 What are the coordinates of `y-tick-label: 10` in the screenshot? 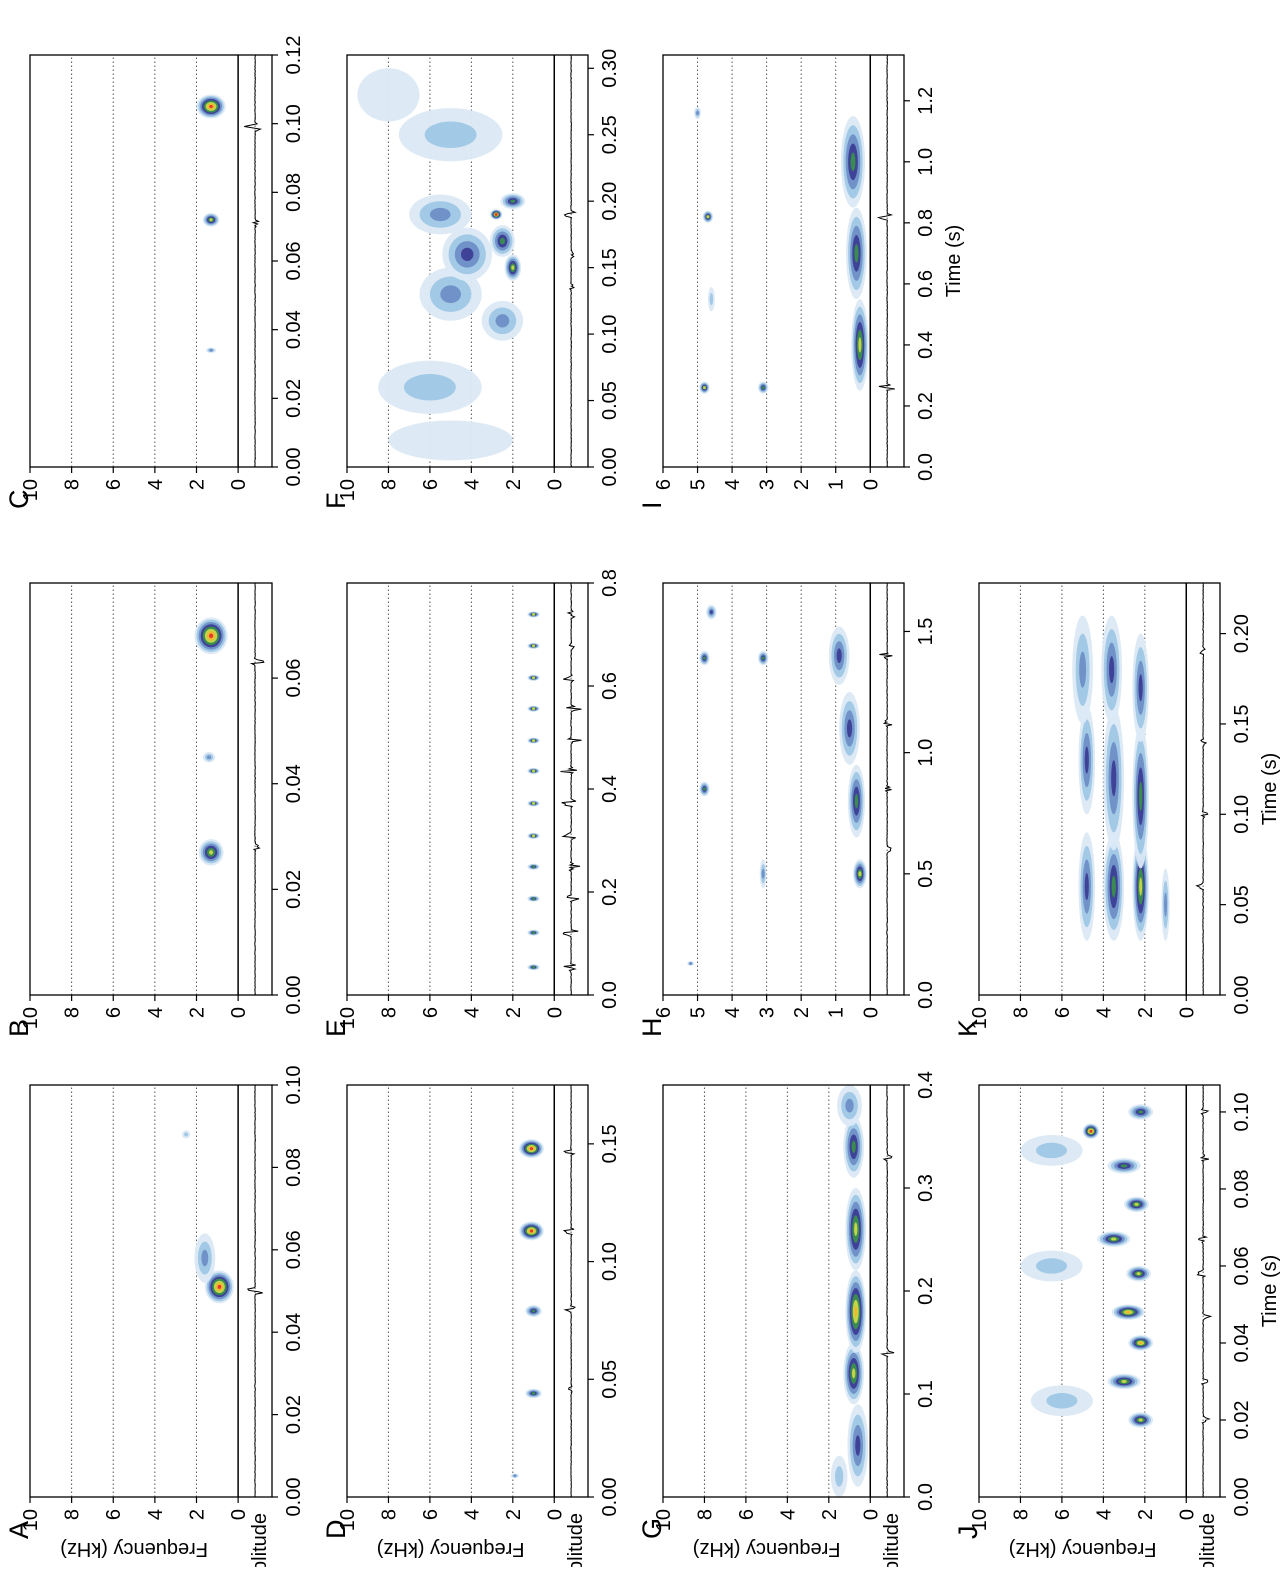 It's located at (31, 1018).